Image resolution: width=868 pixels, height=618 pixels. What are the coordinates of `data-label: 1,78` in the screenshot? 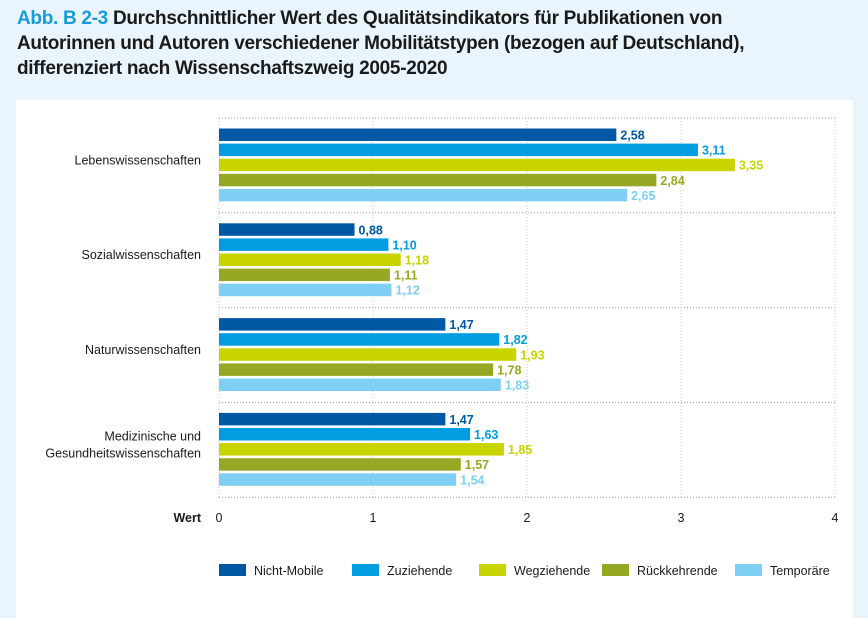 It's located at (509, 370).